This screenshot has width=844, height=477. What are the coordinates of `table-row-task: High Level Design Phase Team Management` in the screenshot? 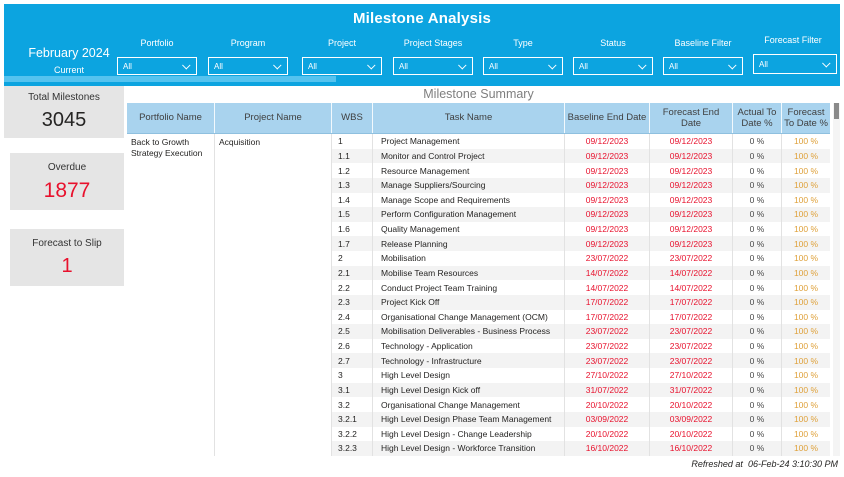 It's located at (469, 419).